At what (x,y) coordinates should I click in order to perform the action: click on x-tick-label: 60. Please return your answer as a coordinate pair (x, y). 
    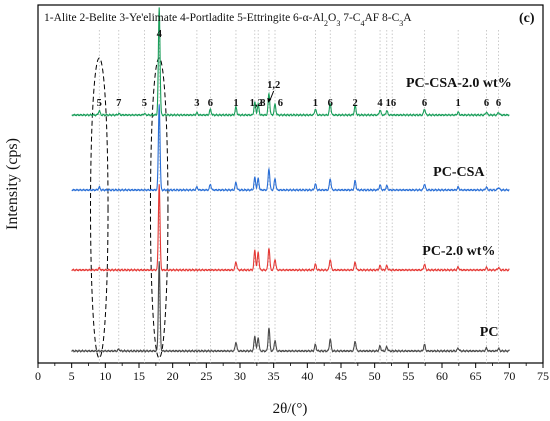
    Looking at the image, I should click on (442, 376).